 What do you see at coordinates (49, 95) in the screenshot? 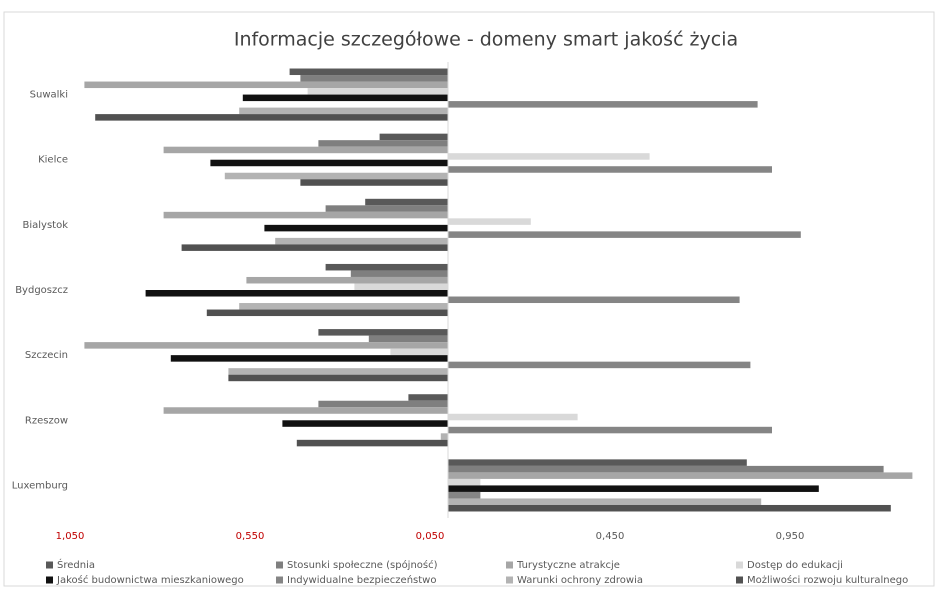
I see `y-tick-label: Suwalki` at bounding box center [49, 95].